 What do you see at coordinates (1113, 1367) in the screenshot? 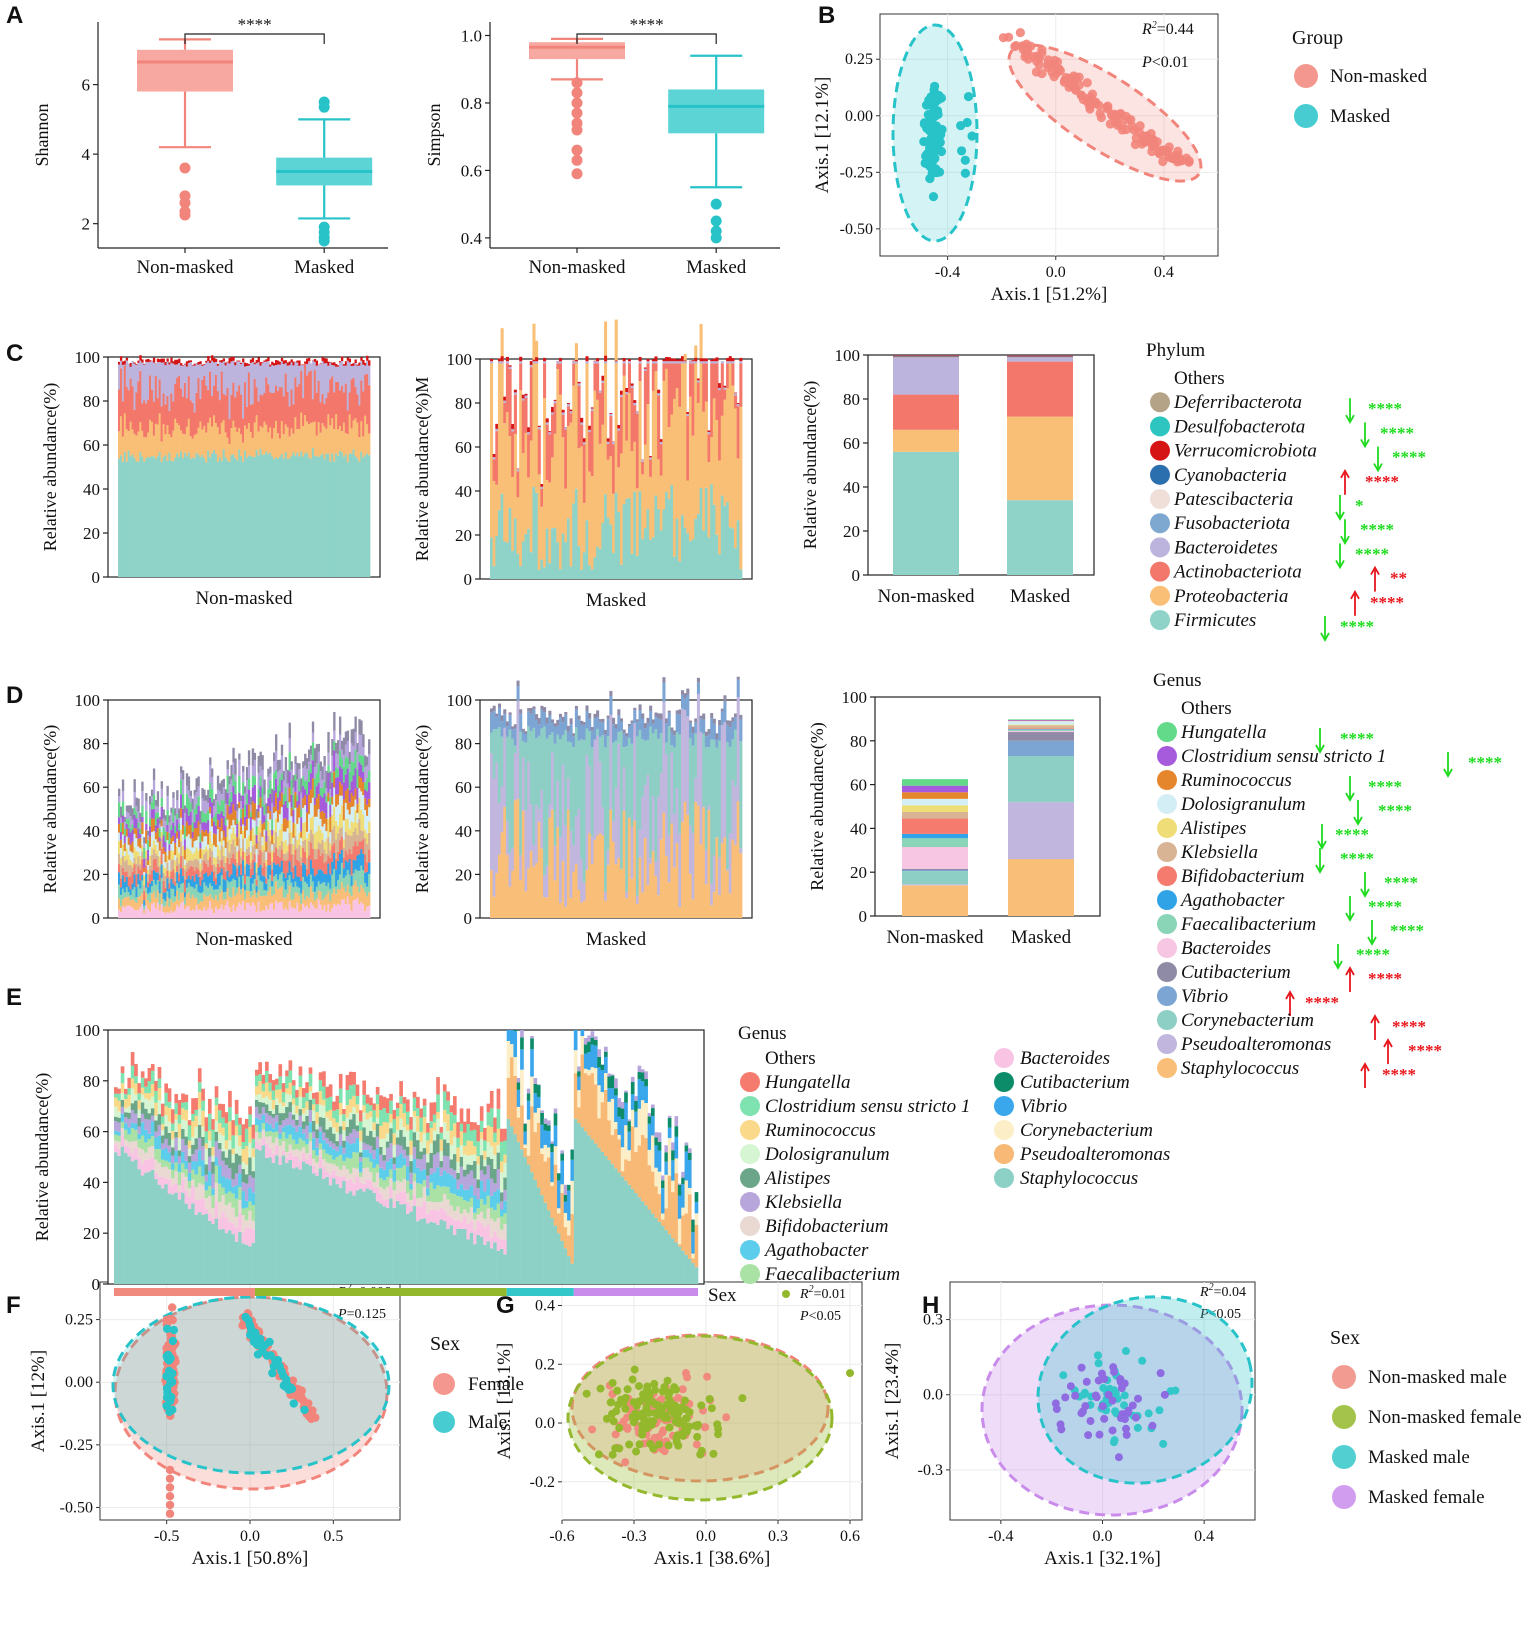
I see `point-m-female` at bounding box center [1113, 1367].